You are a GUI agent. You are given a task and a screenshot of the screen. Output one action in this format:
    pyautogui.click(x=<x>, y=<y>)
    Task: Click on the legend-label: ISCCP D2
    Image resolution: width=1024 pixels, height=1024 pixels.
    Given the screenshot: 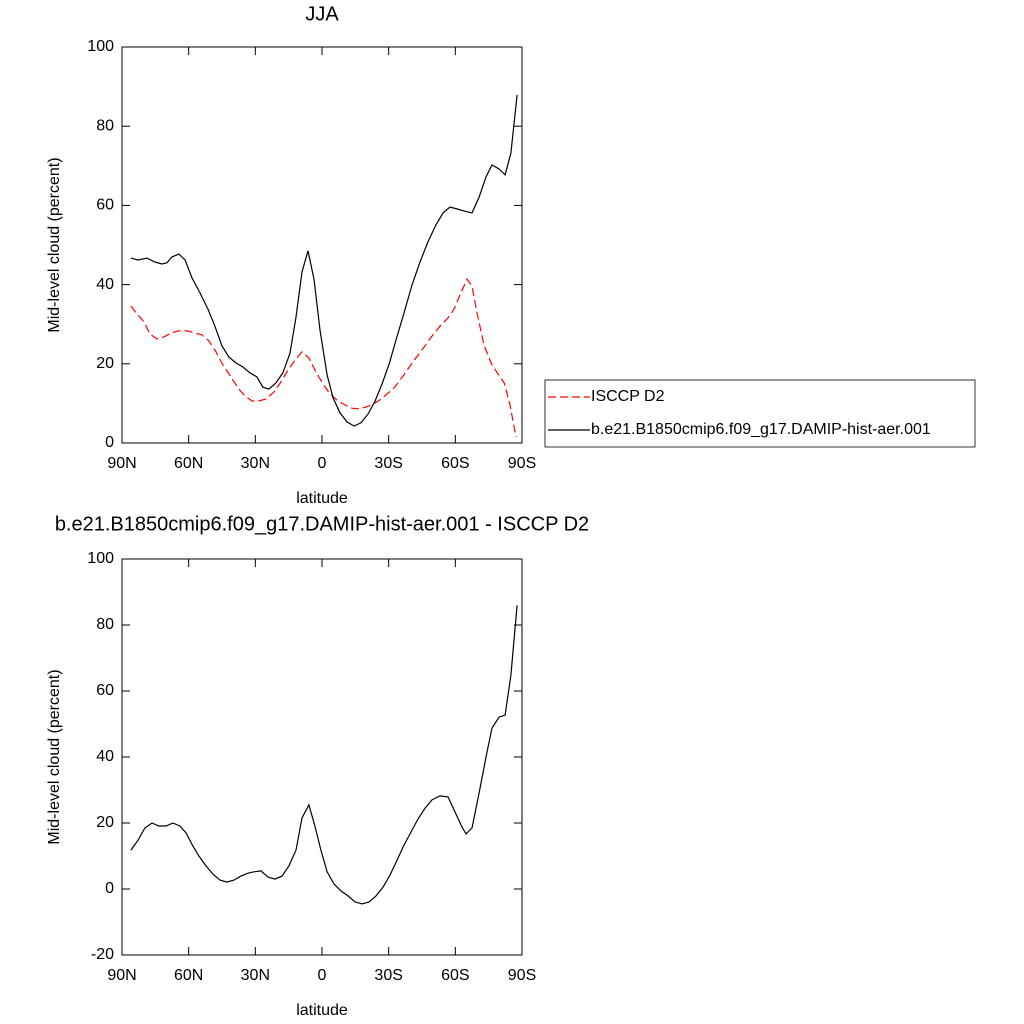 What is the action you would take?
    pyautogui.click(x=628, y=396)
    